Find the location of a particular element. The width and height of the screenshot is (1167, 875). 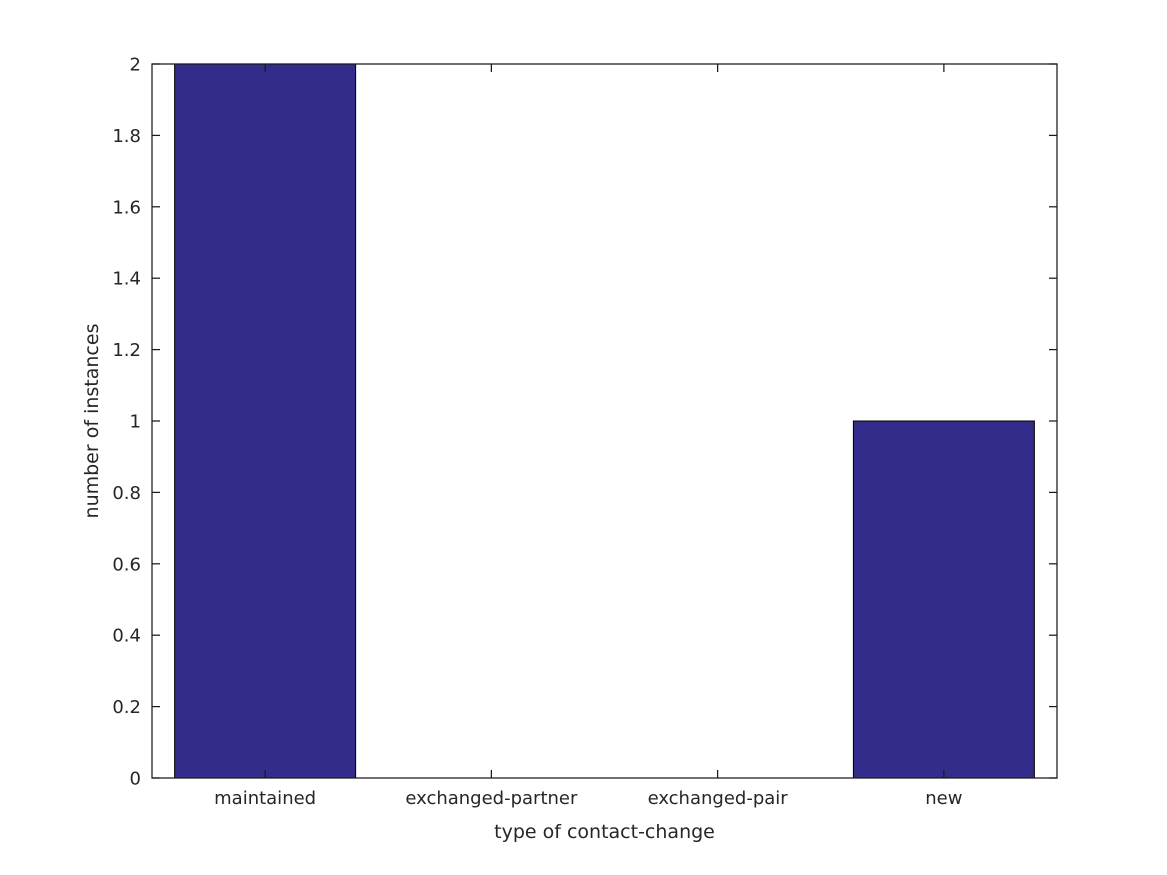

x-tick-label: maintained is located at coordinates (265, 798).